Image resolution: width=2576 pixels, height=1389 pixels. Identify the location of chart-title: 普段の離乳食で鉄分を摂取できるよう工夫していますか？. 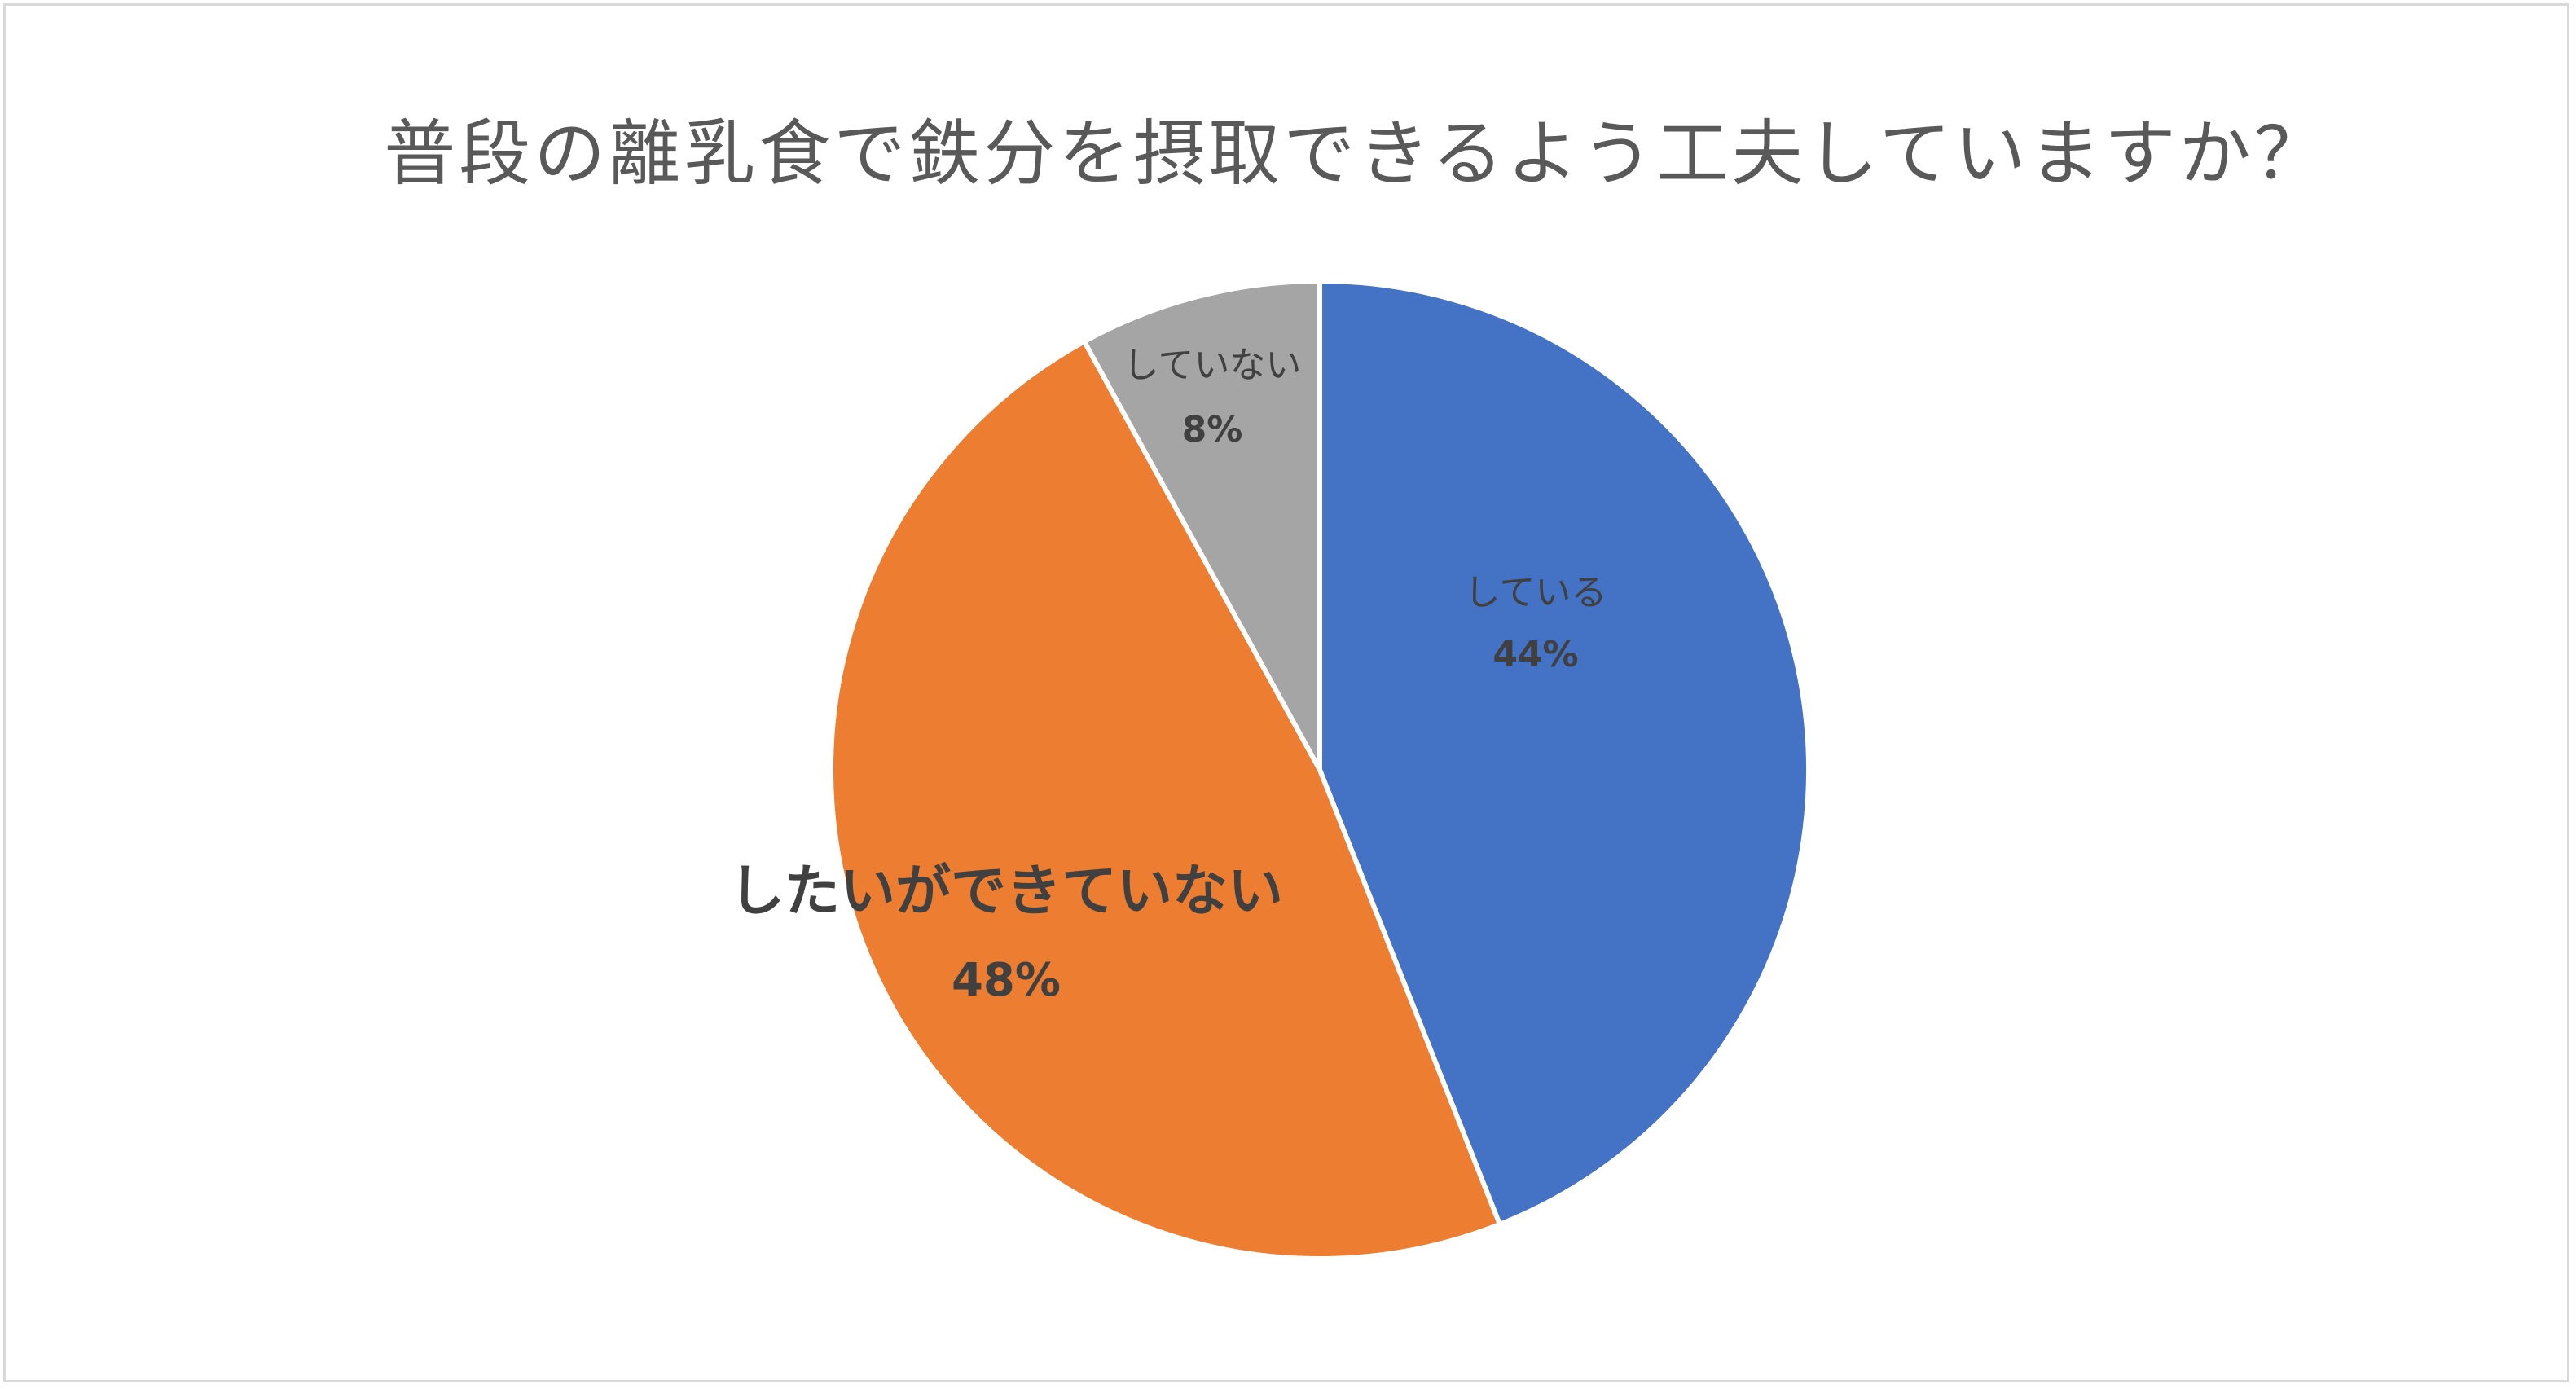
(1356, 154).